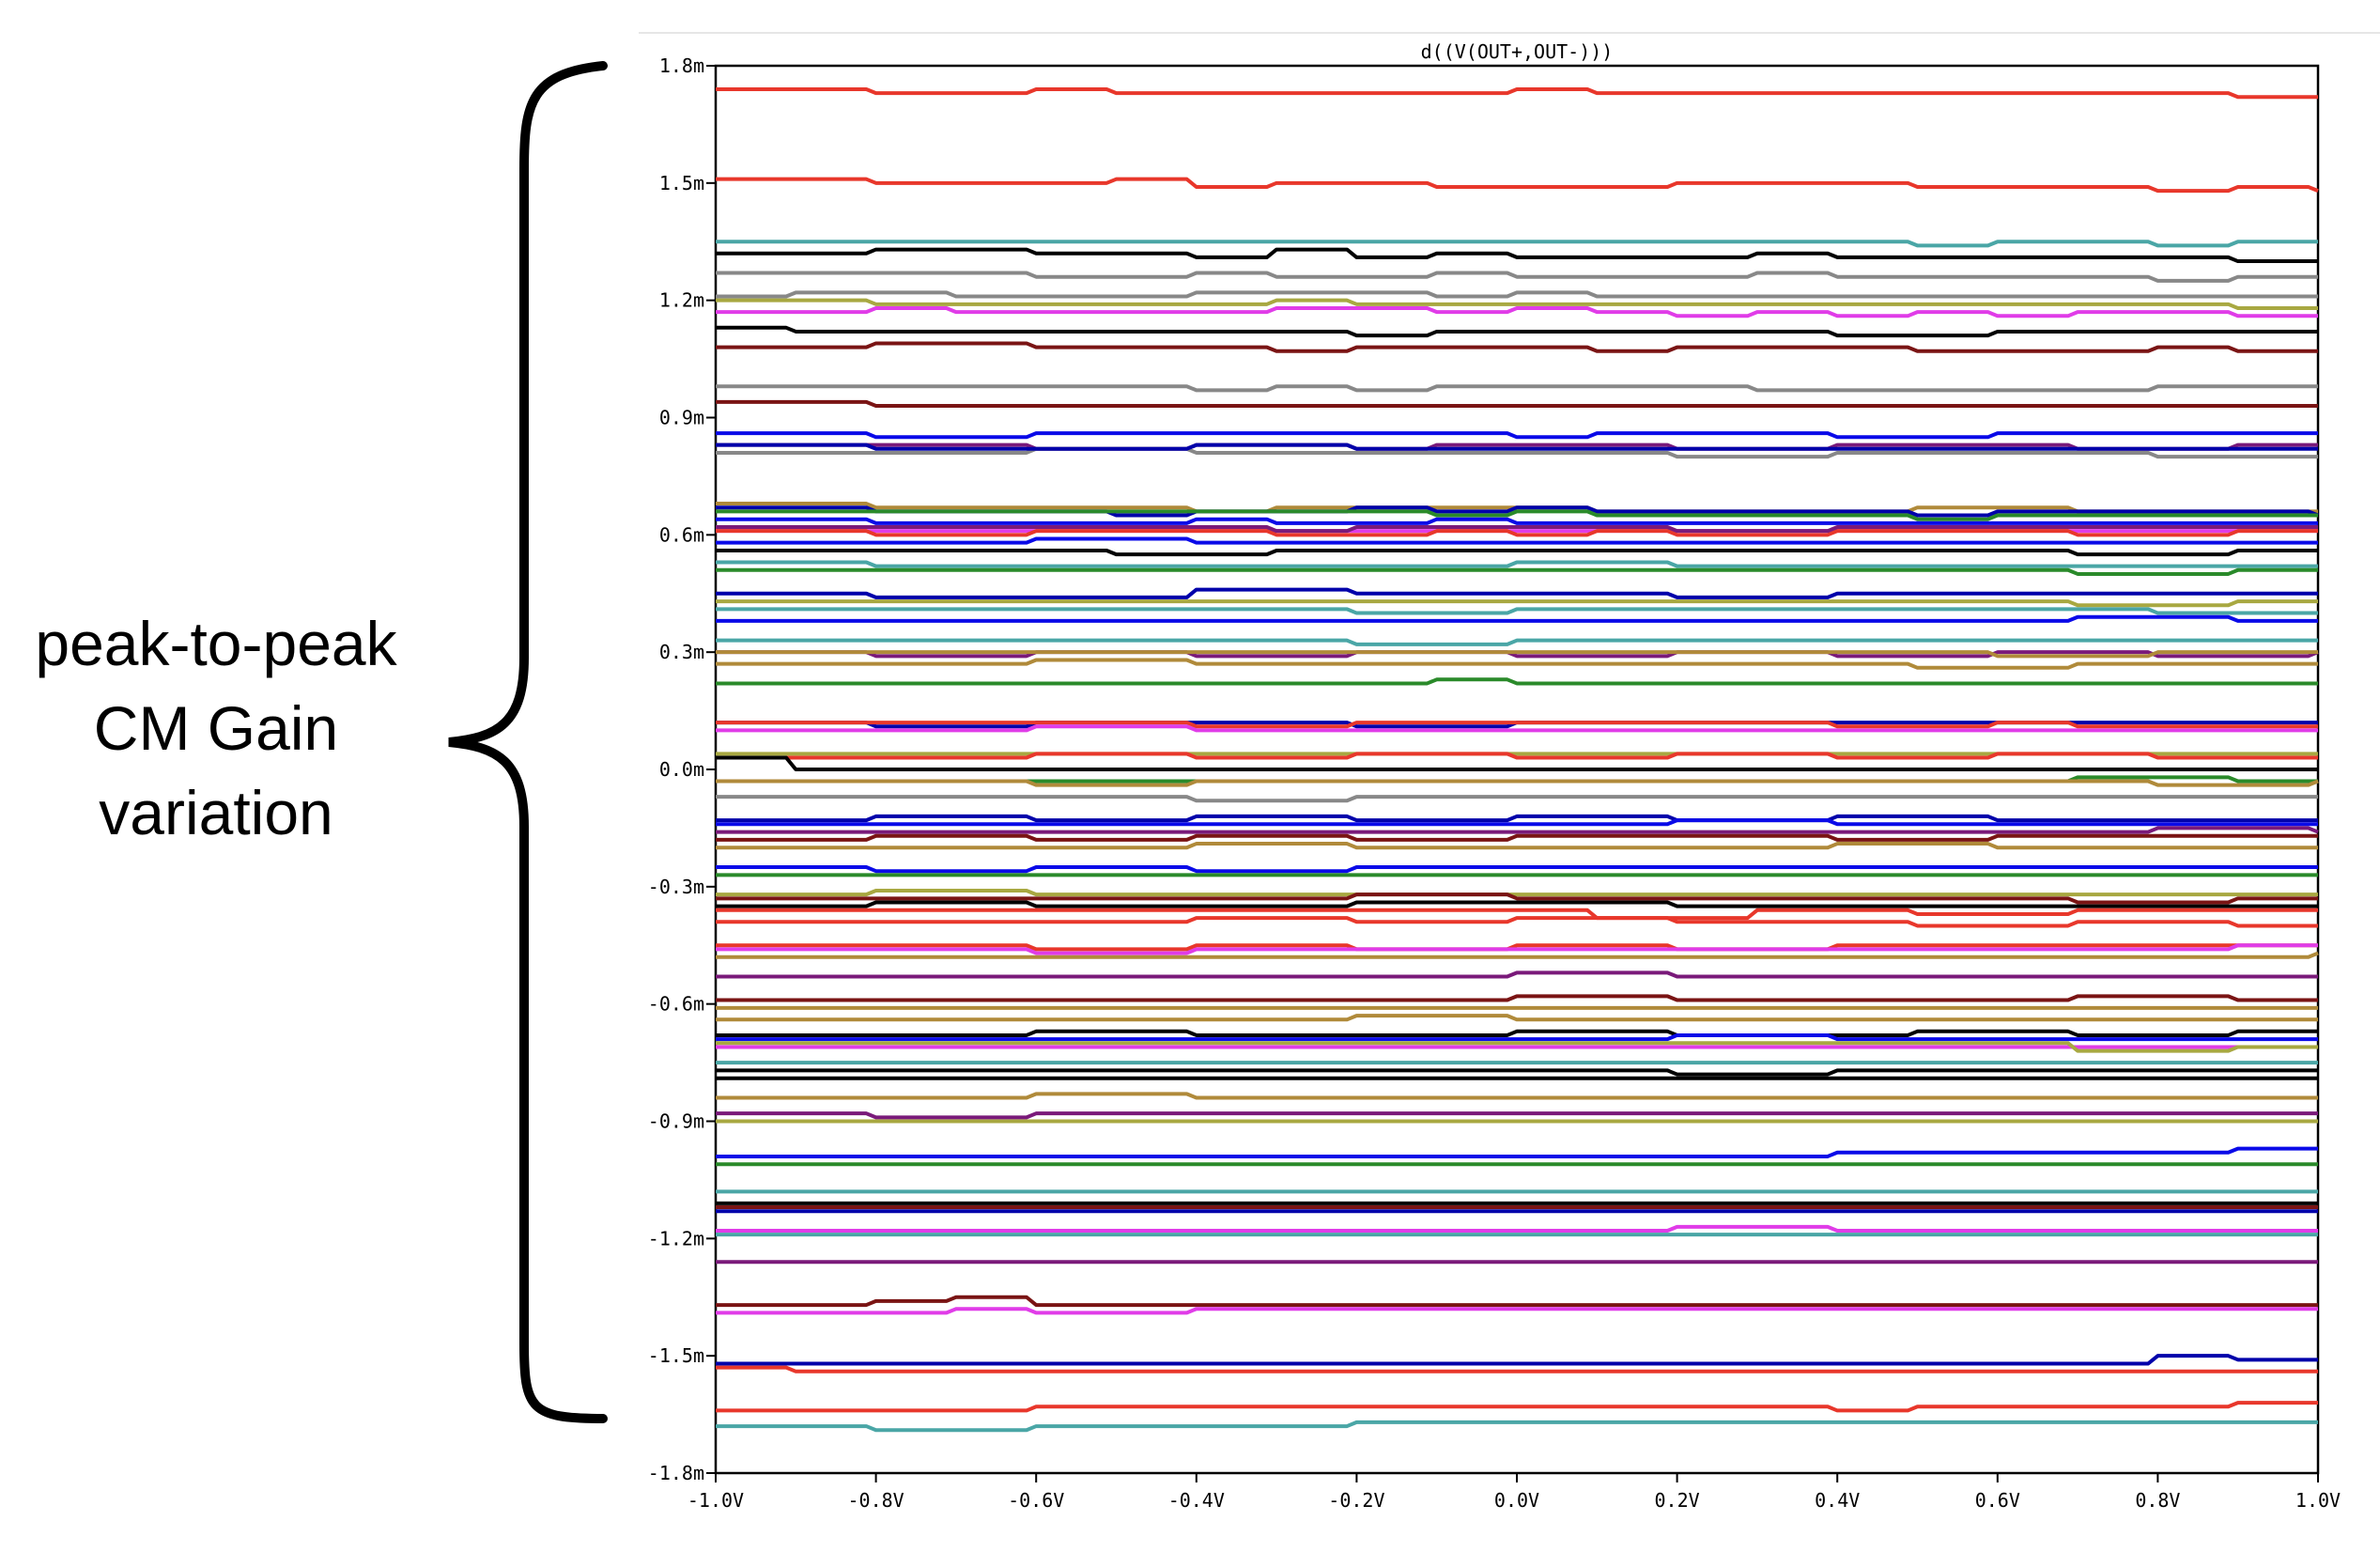  What do you see at coordinates (2318, 1500) in the screenshot?
I see `x-tick-label: 1.0V` at bounding box center [2318, 1500].